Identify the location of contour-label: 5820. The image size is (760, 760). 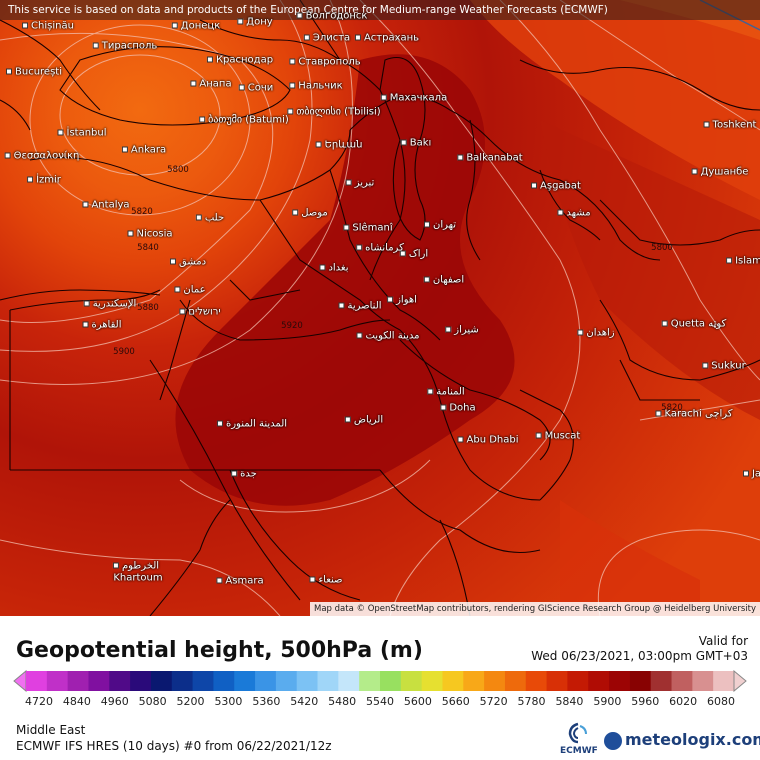
(142, 212).